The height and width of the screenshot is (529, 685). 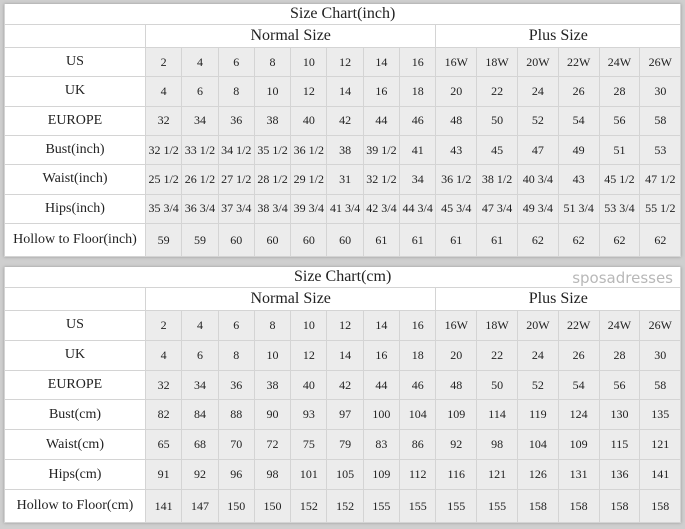 I want to click on size-cell: 46, so click(x=418, y=120).